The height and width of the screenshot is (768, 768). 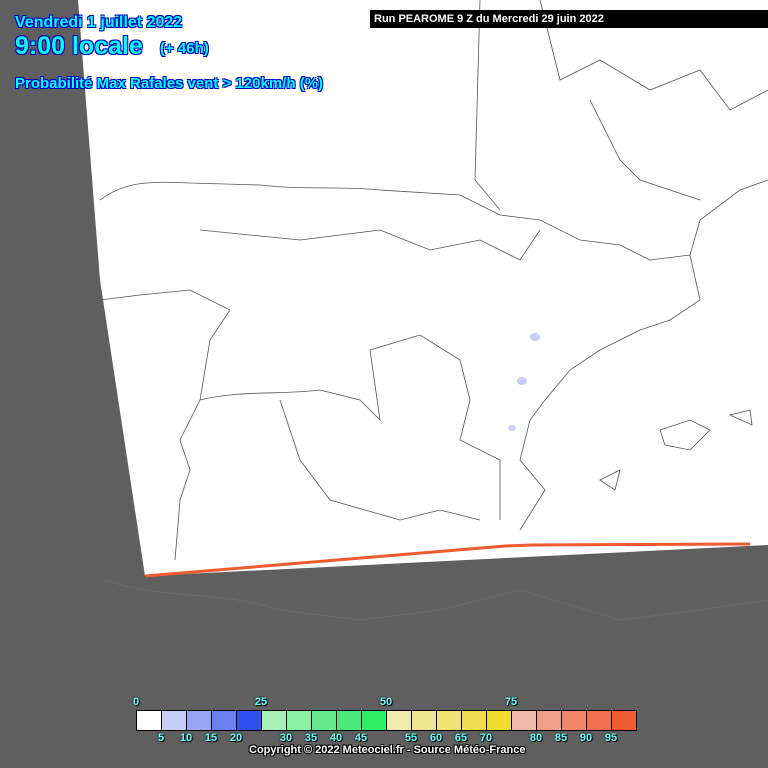 What do you see at coordinates (361, 738) in the screenshot?
I see `legend-label-bottom: 45` at bounding box center [361, 738].